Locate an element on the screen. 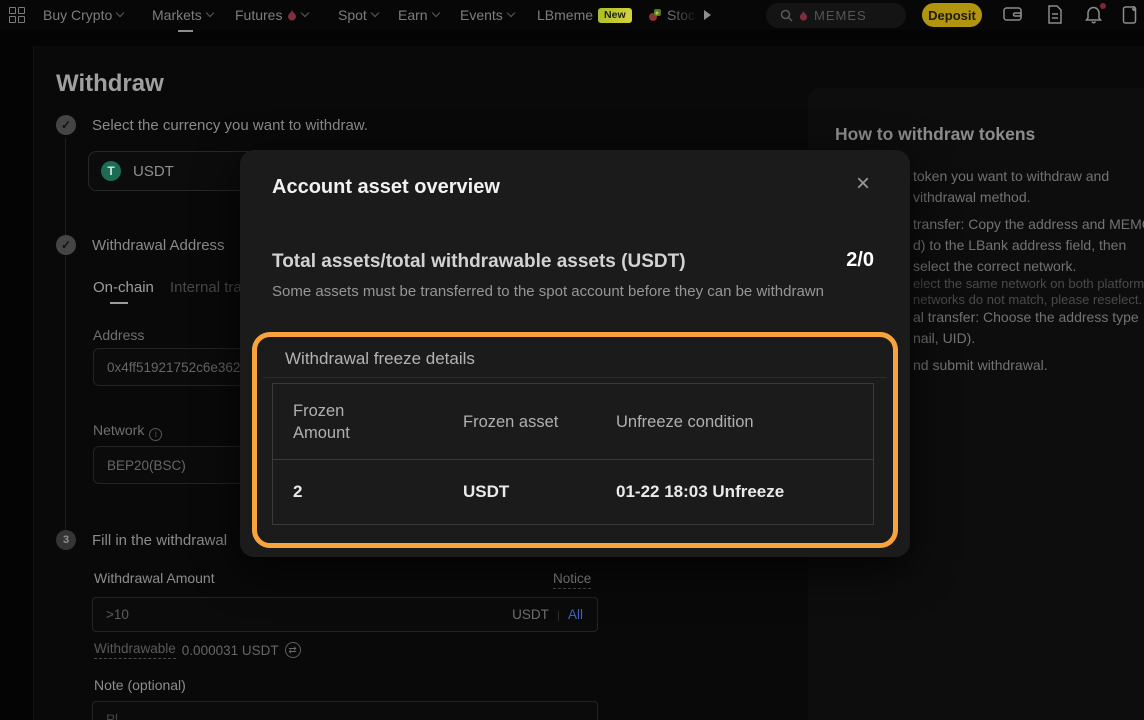 The width and height of the screenshot is (1144, 720). guide-line: token you want to withdraw and is located at coordinates (1011, 176).